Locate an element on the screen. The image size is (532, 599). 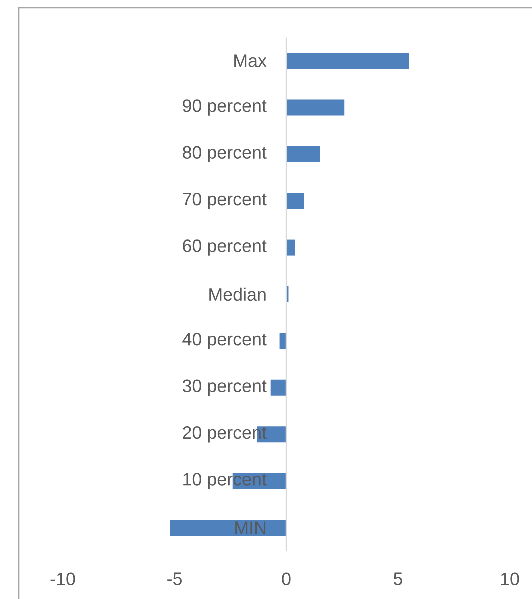
y-tick-label: 30 percent is located at coordinates (224, 388).